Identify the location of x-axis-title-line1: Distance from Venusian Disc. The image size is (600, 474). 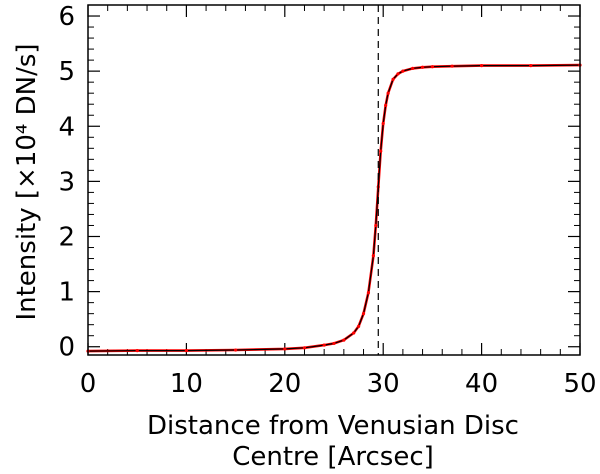
(333, 426).